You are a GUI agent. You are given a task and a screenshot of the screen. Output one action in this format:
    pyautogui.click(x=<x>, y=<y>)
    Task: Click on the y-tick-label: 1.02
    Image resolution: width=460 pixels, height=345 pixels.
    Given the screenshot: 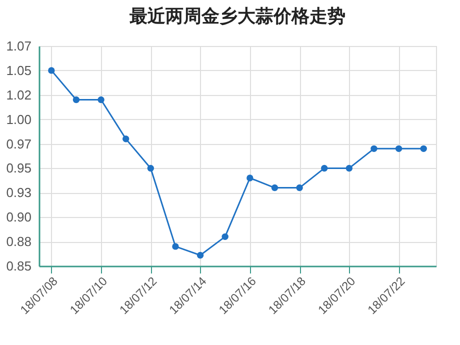 What is the action you would take?
    pyautogui.click(x=19, y=94)
    